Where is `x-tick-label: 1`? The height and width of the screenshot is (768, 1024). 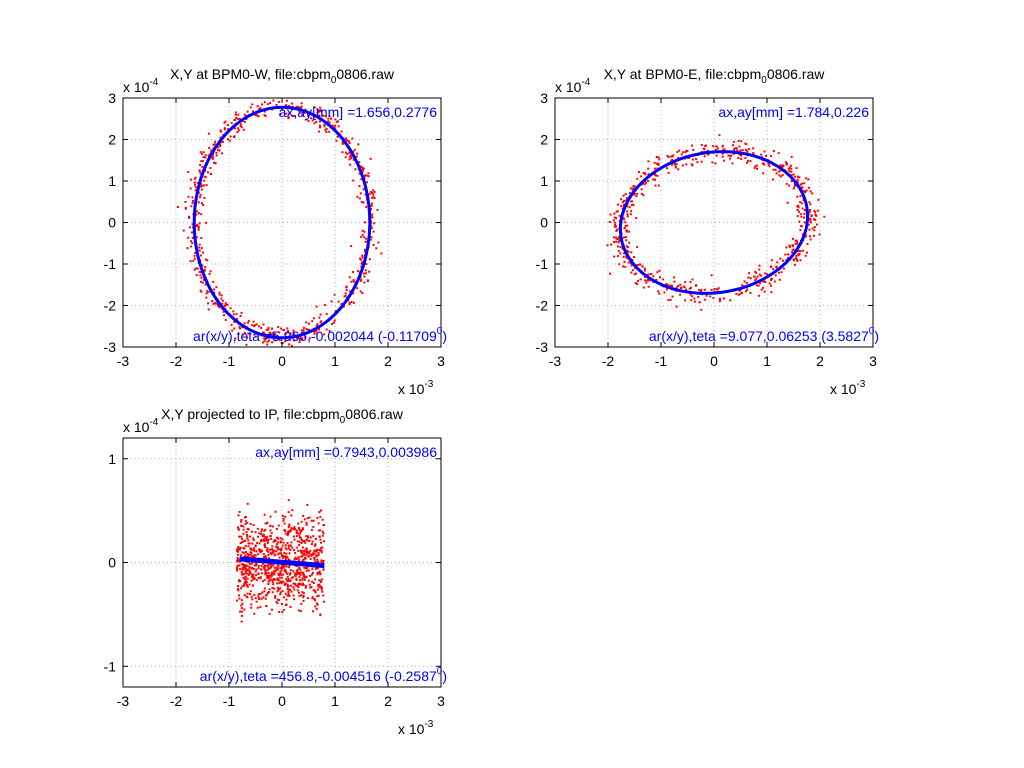
x-tick-label: 1 is located at coordinates (335, 701).